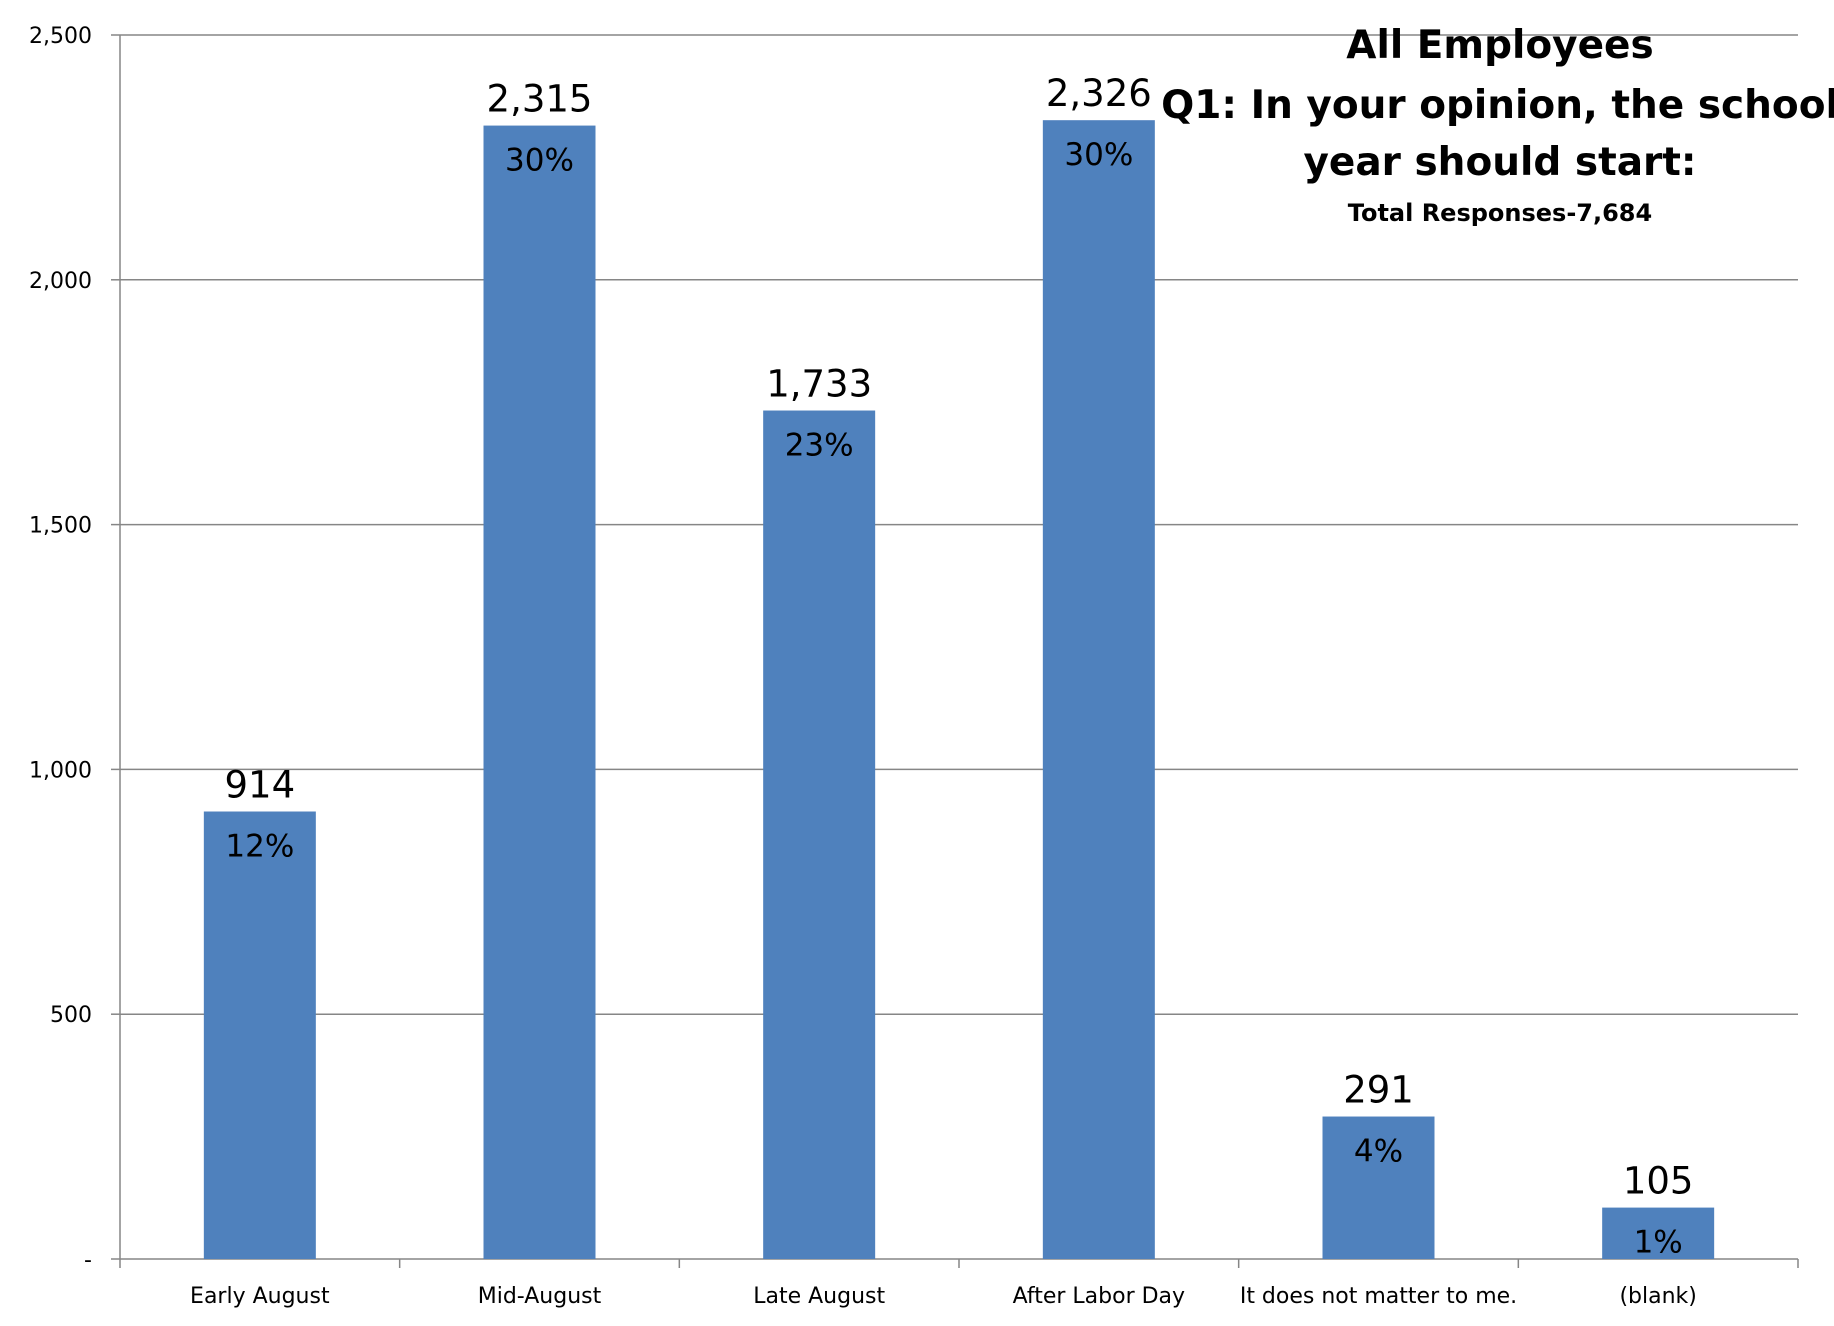  What do you see at coordinates (819, 384) in the screenshot?
I see `bar-value-label: 1,733` at bounding box center [819, 384].